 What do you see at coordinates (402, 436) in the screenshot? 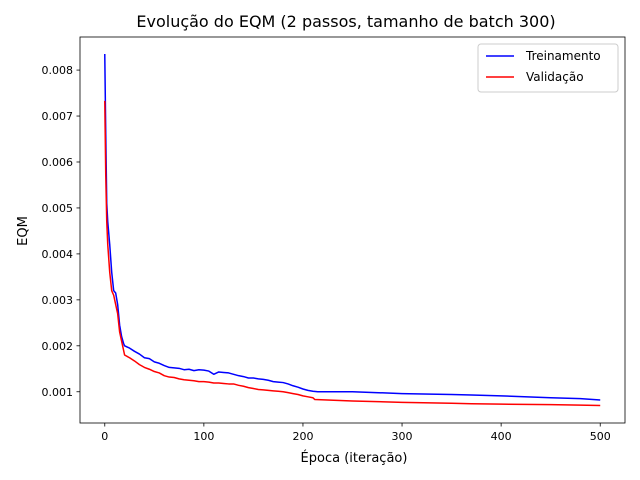
I see `x-tick-label: 300` at bounding box center [402, 436].